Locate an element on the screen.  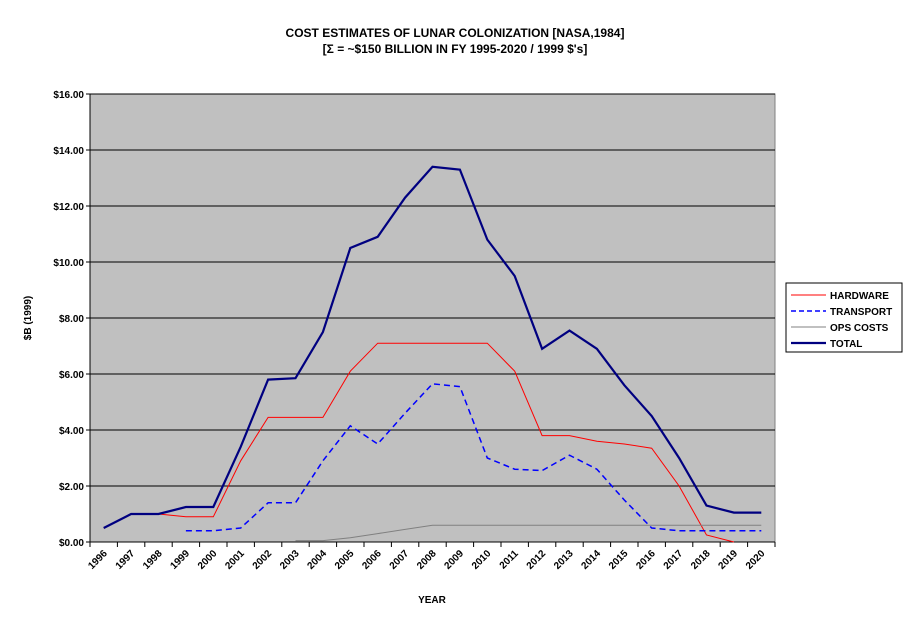
legend-label: OPS COSTS is located at coordinates (859, 328).